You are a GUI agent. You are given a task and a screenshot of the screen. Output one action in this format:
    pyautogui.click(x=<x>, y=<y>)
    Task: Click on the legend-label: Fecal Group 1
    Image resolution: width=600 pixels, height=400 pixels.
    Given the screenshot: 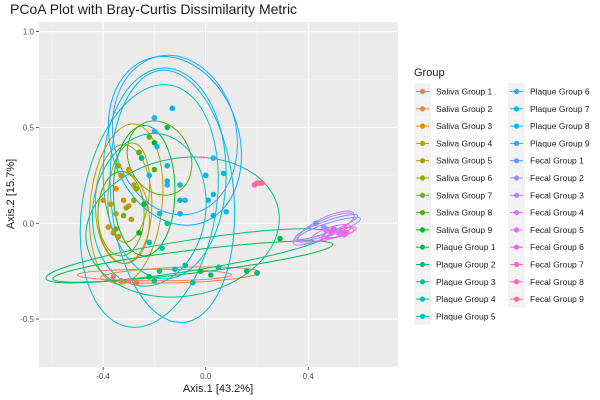 What is the action you would take?
    pyautogui.click(x=557, y=161)
    